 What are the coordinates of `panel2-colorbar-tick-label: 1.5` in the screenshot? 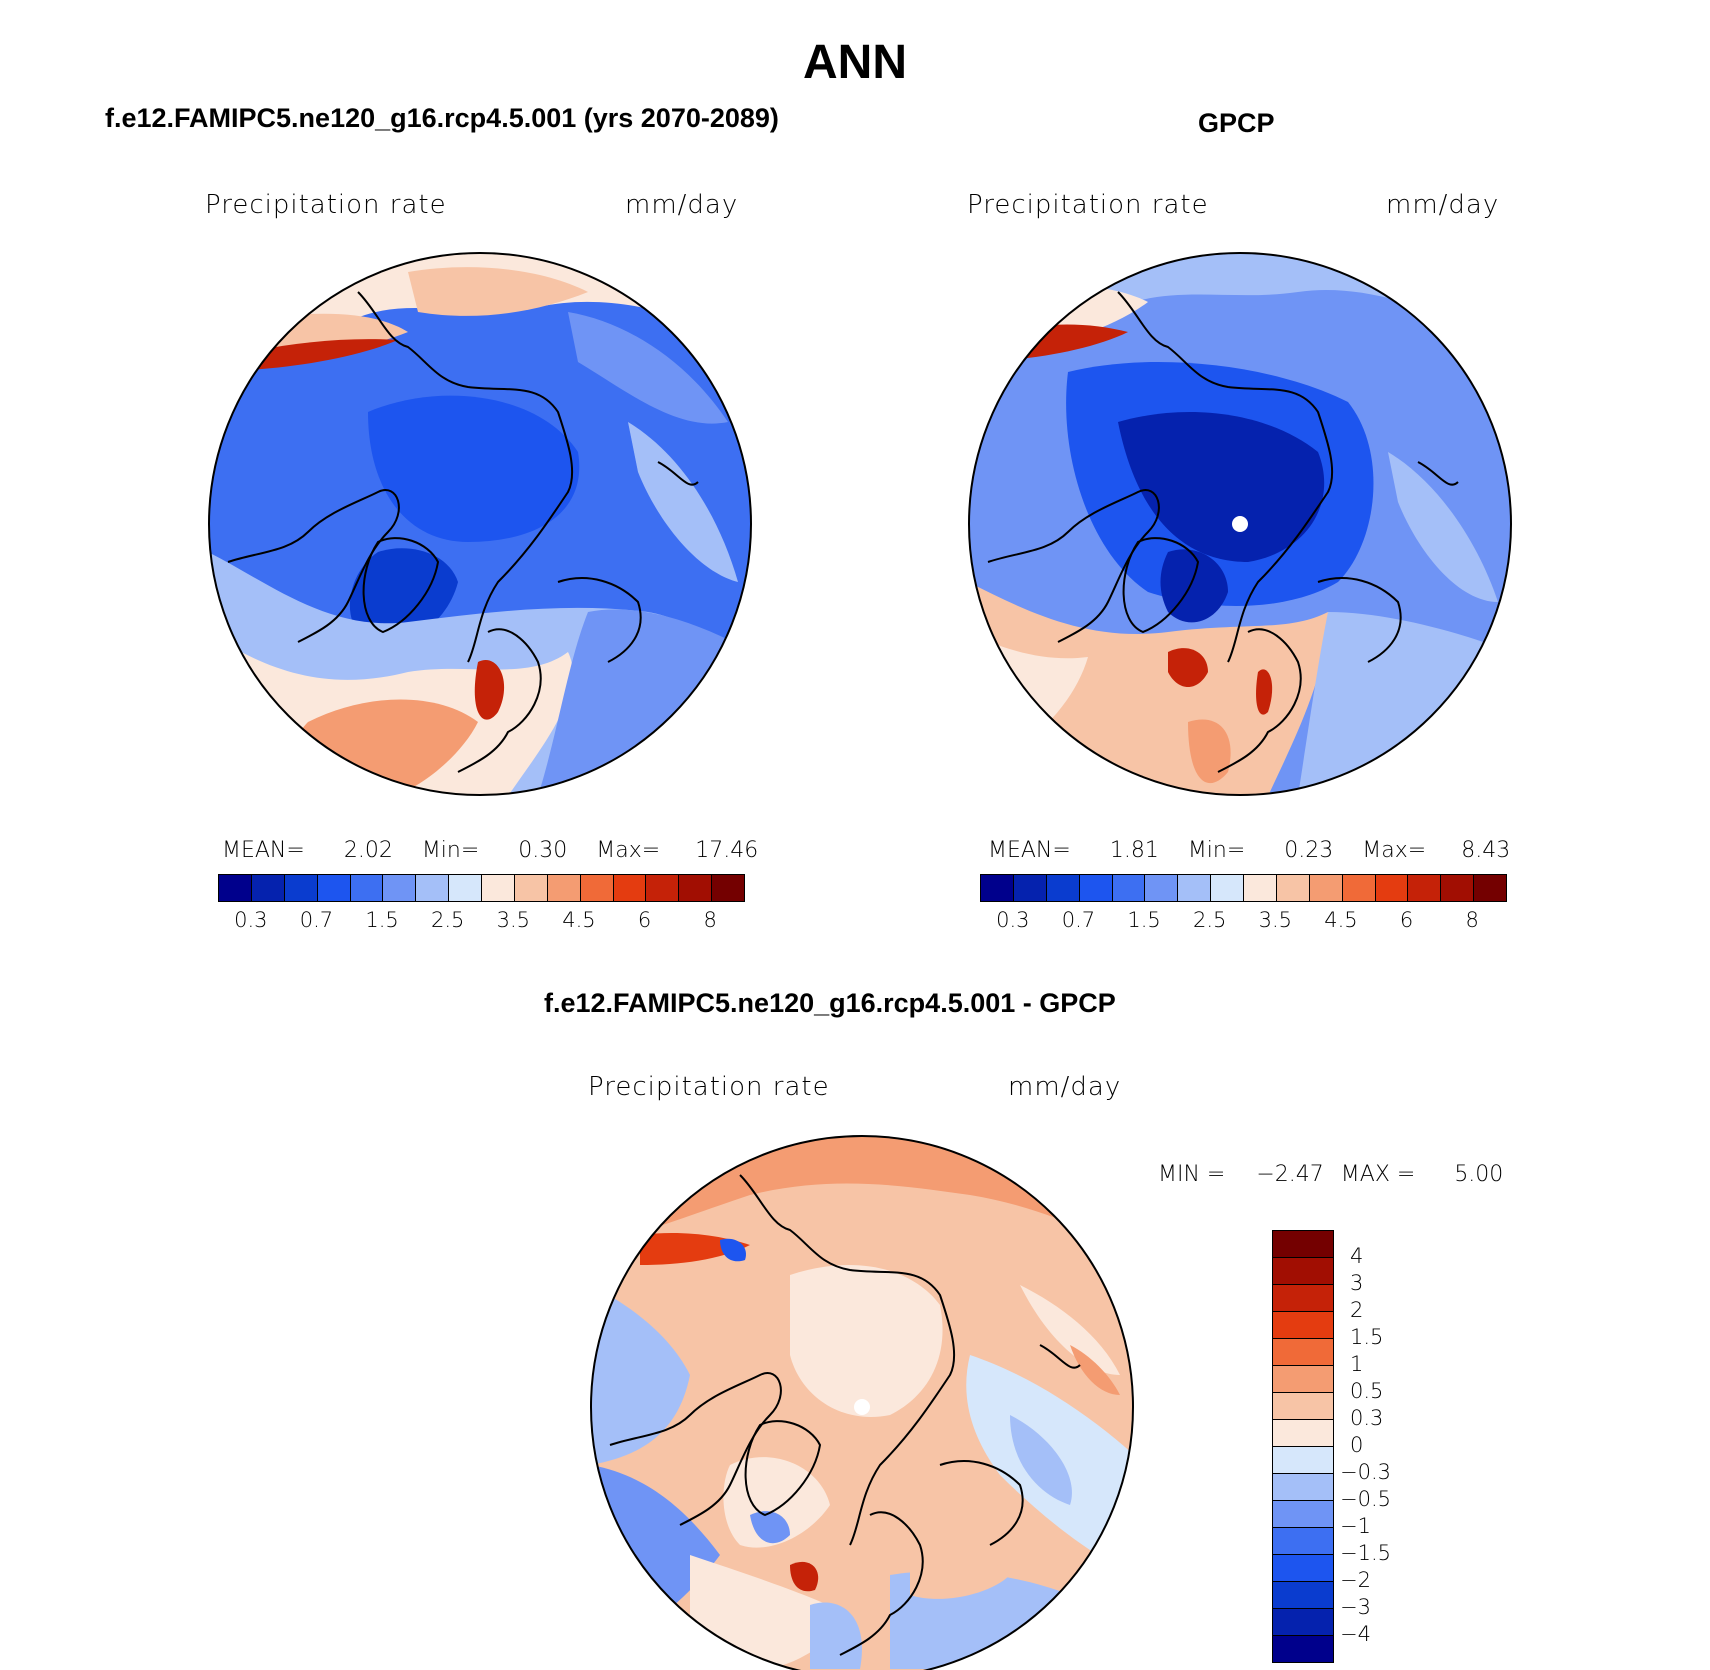 It's located at (1144, 920).